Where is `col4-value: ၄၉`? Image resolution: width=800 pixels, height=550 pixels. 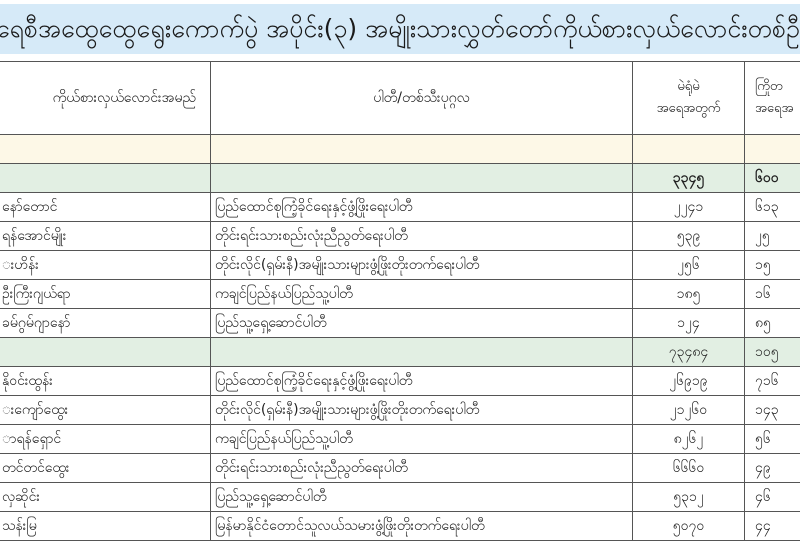
col4-value: ၄၉ is located at coordinates (772, 468).